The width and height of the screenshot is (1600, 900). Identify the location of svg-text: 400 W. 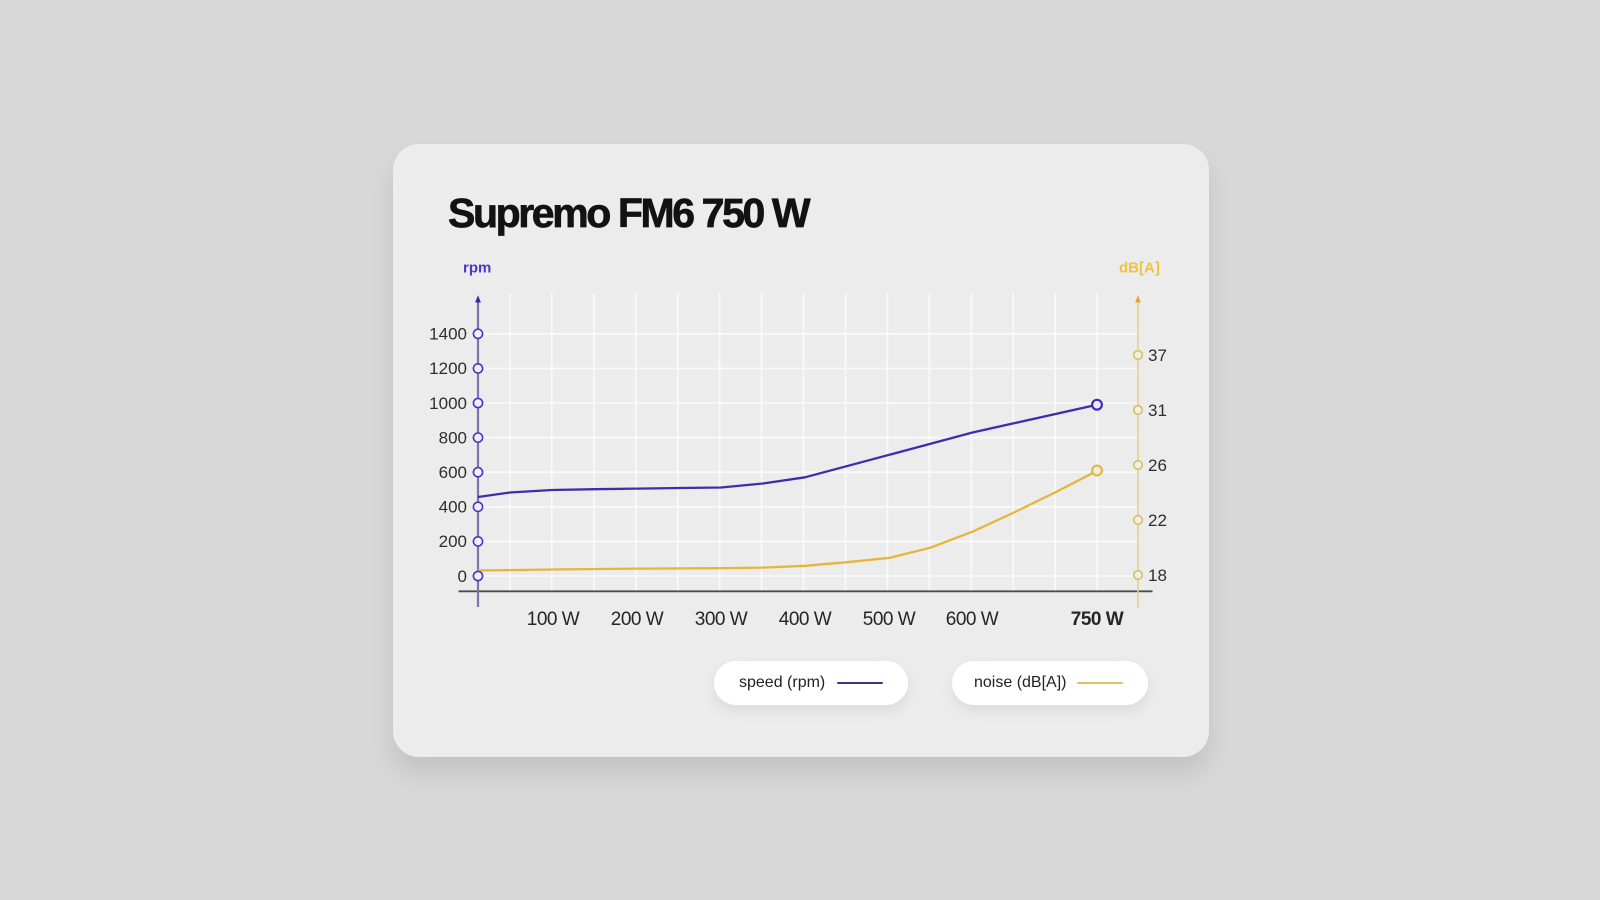
(805, 619).